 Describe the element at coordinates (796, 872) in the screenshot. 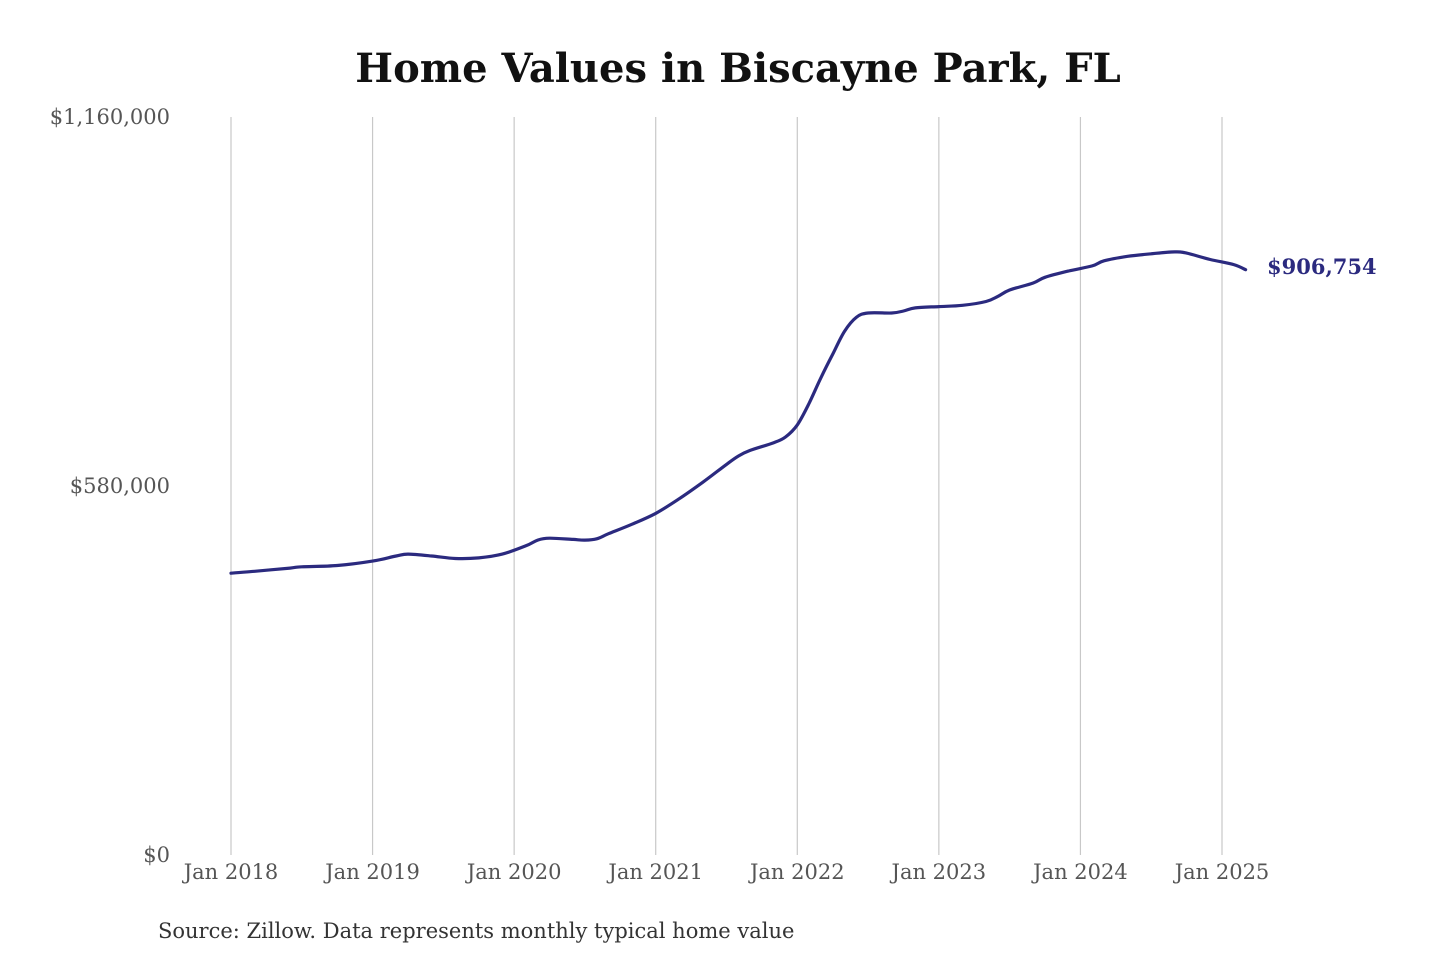

I see `x-tick-label: Jan 2022` at that location.